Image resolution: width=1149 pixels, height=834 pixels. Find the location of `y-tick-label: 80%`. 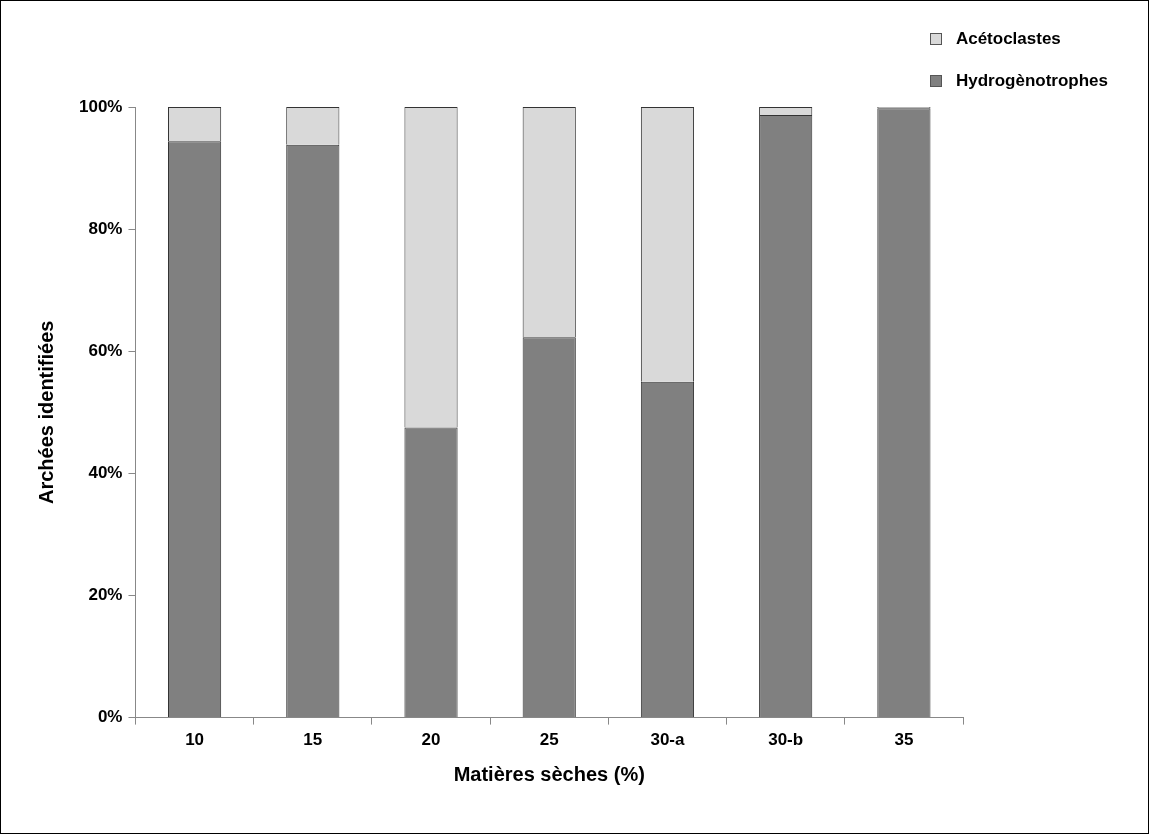

y-tick-label: 80% is located at coordinates (105, 228).